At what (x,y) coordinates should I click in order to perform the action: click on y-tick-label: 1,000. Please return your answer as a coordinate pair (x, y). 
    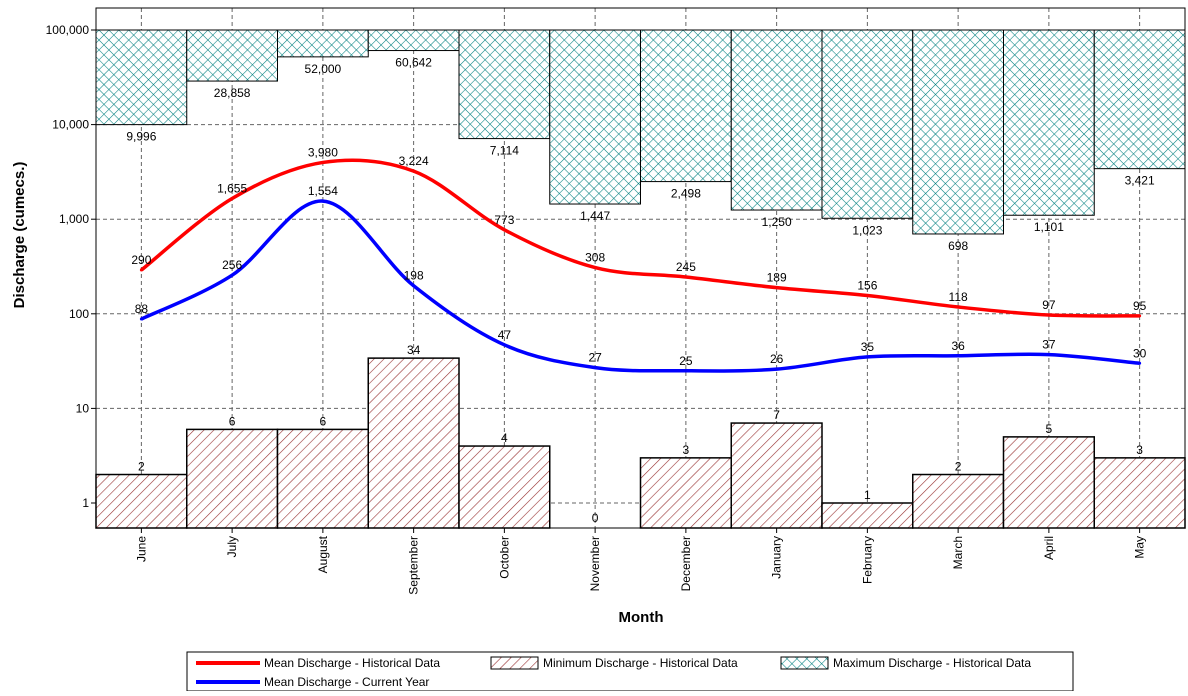
    Looking at the image, I should click on (74, 219).